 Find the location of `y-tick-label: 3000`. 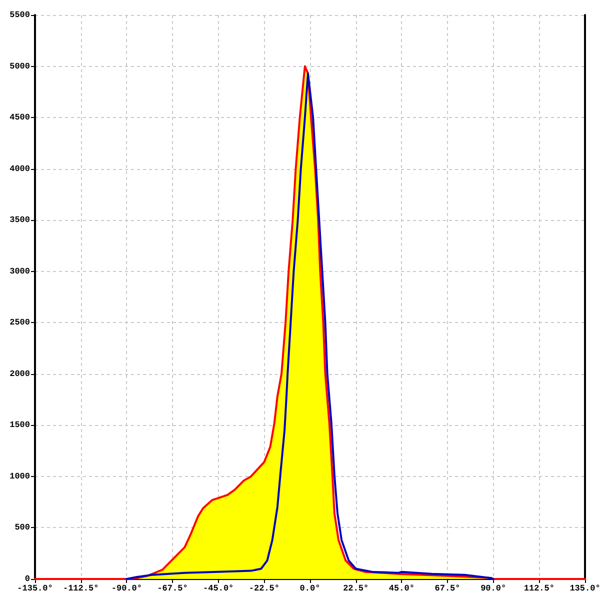

y-tick-label: 3000 is located at coordinates (20, 271).